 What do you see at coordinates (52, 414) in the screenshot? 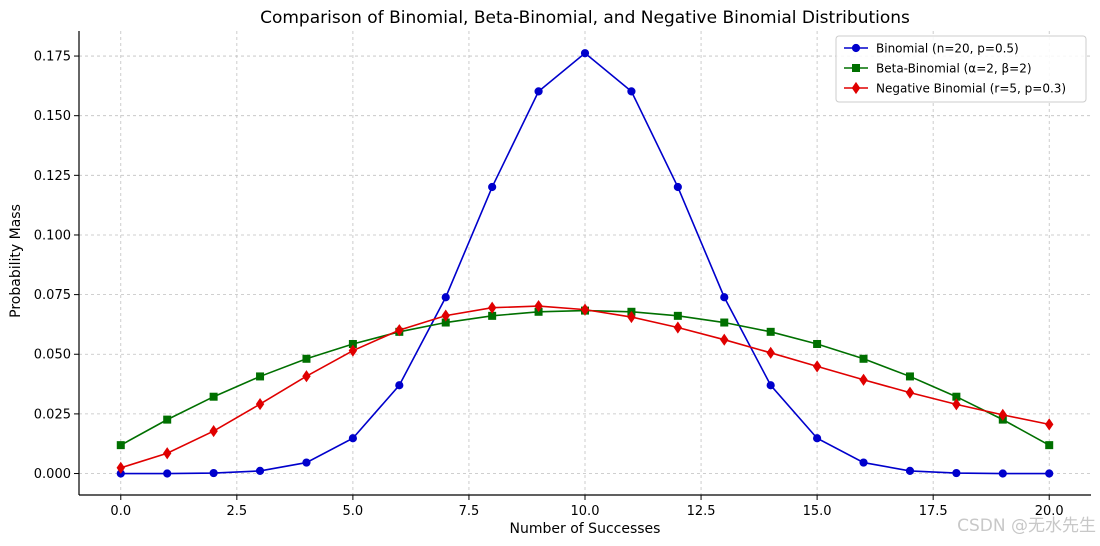
I see `y-tick-label: 0.025` at bounding box center [52, 414].